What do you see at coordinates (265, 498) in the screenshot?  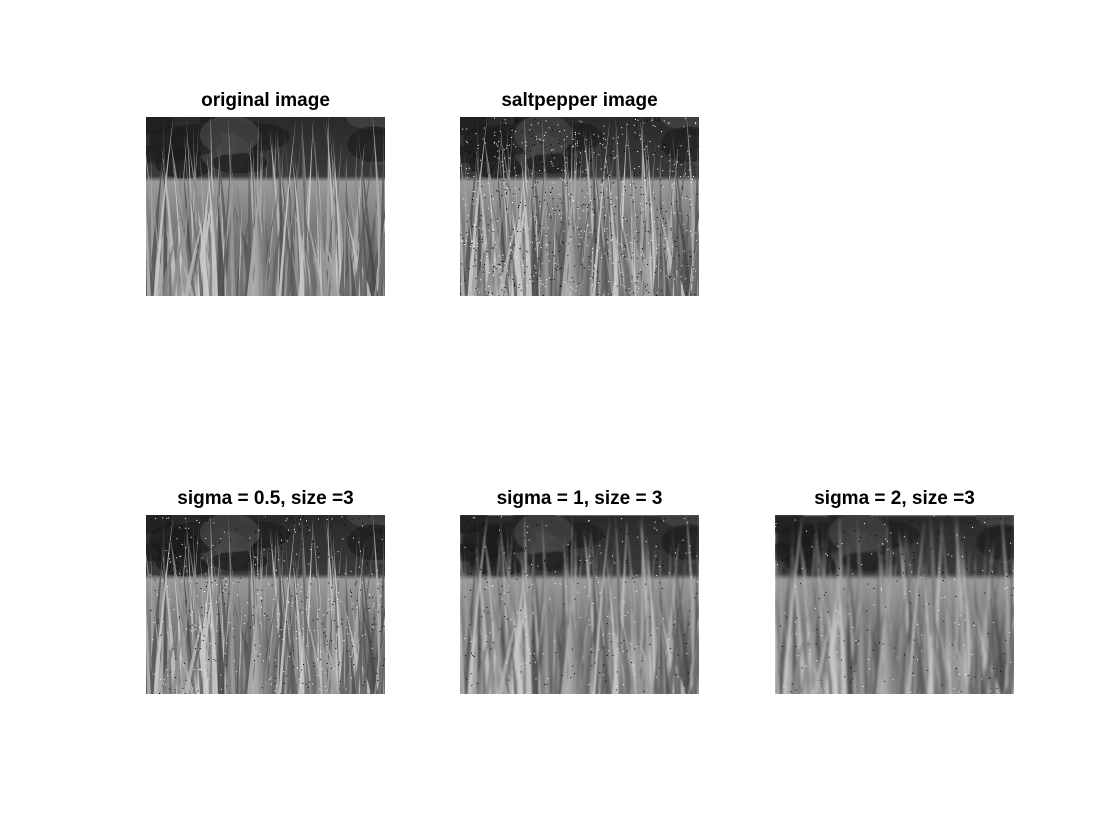 I see `panel-title: sigma = 0.5, size =3` at bounding box center [265, 498].